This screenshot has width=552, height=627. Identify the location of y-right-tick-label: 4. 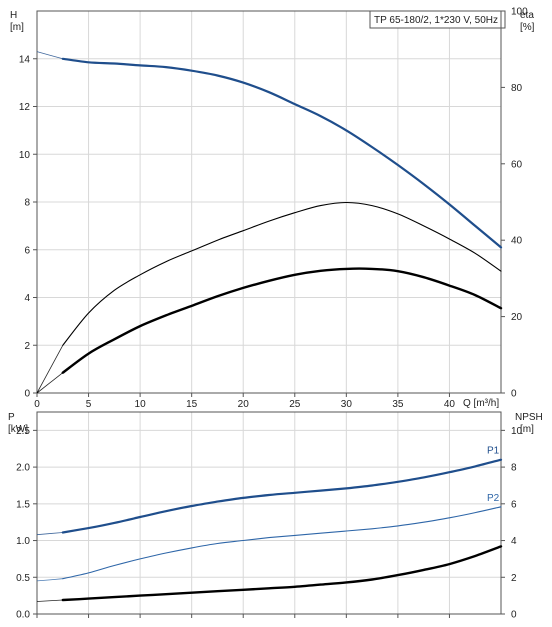
(514, 541).